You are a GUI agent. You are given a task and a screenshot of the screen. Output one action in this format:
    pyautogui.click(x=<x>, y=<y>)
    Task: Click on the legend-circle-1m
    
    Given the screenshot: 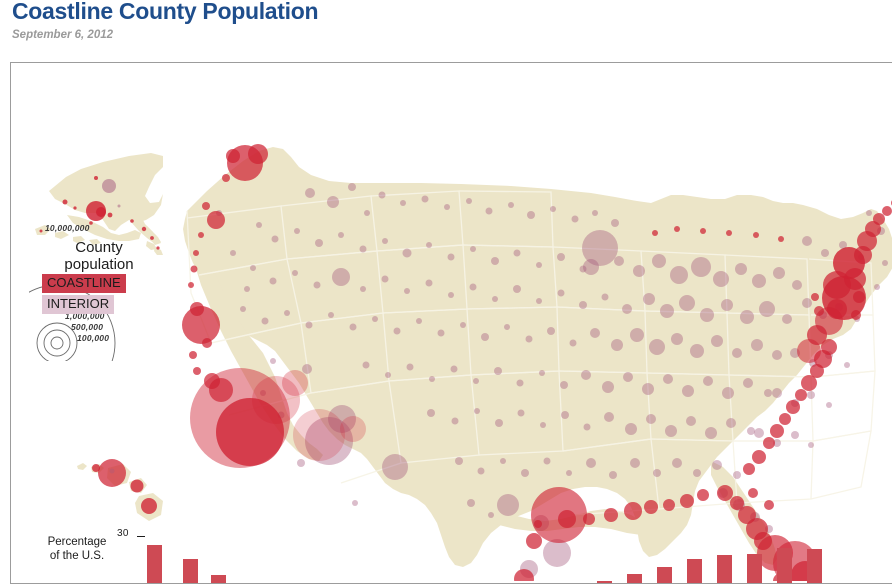 What is the action you would take?
    pyautogui.click(x=57, y=341)
    